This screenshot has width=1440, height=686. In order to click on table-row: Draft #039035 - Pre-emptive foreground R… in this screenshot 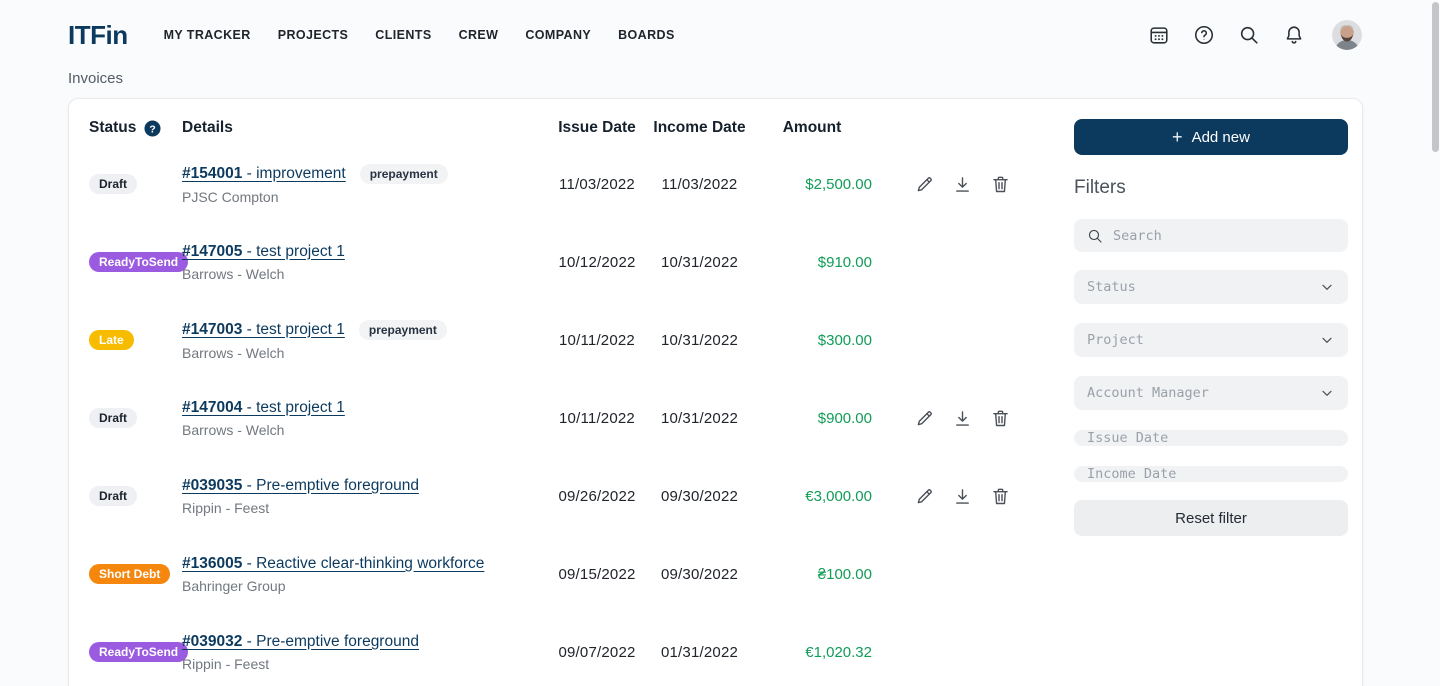, I will do `click(581, 496)`.